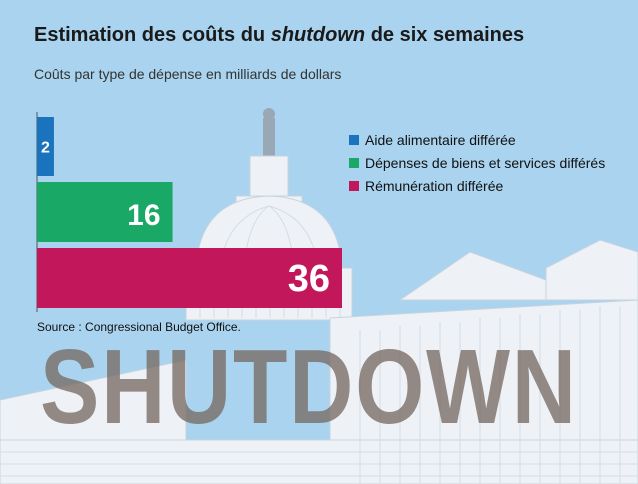 The image size is (638, 484). What do you see at coordinates (318, 35) in the screenshot?
I see `title-emphasis: shutdown` at bounding box center [318, 35].